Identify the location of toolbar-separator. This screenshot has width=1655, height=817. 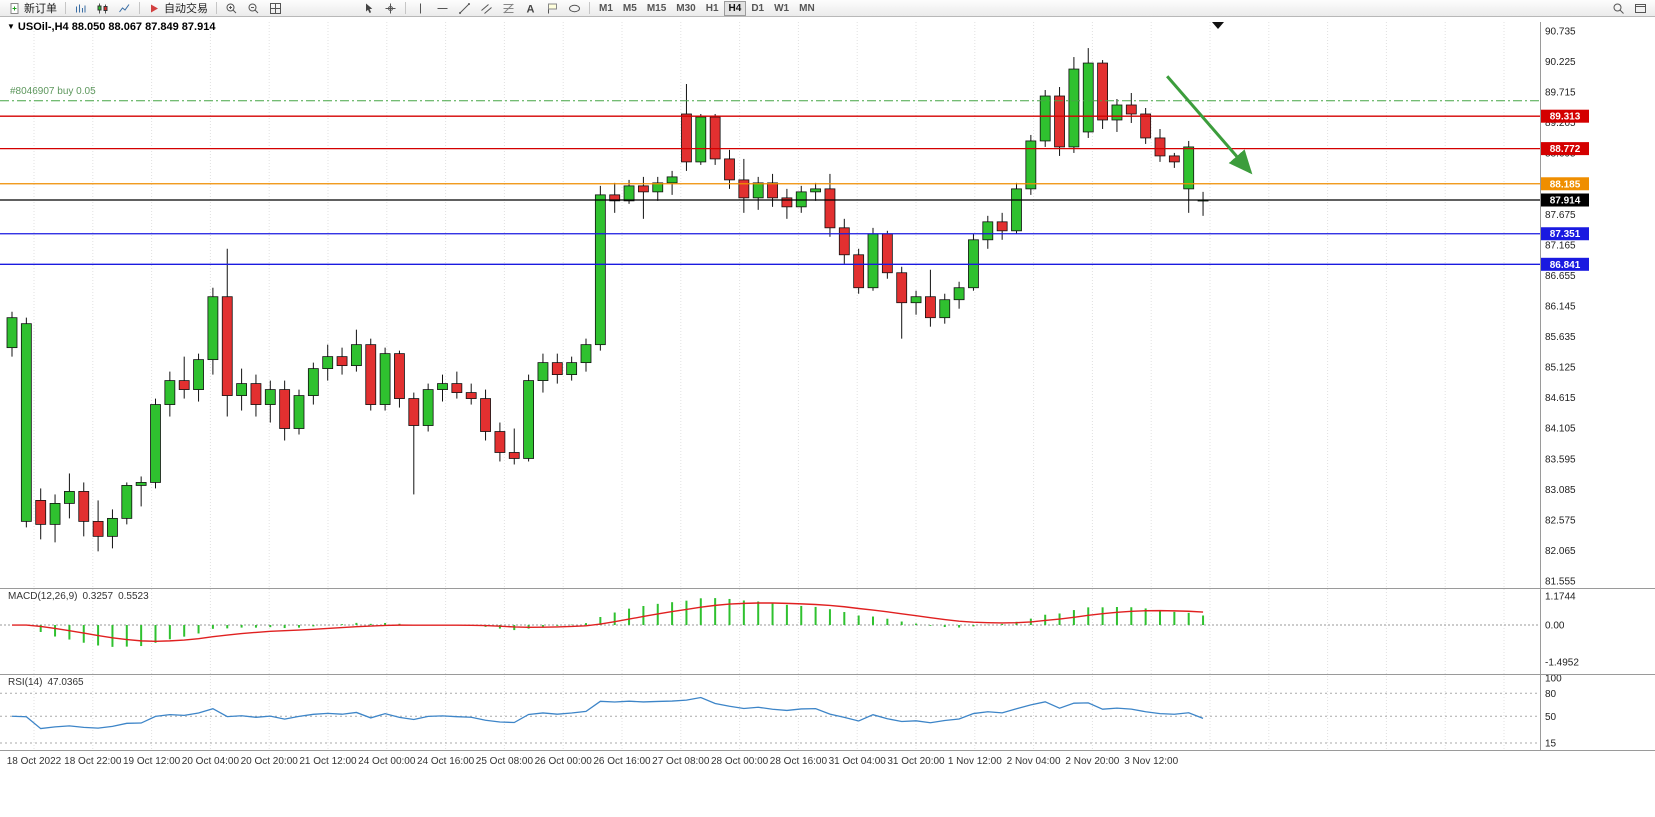
(589, 8).